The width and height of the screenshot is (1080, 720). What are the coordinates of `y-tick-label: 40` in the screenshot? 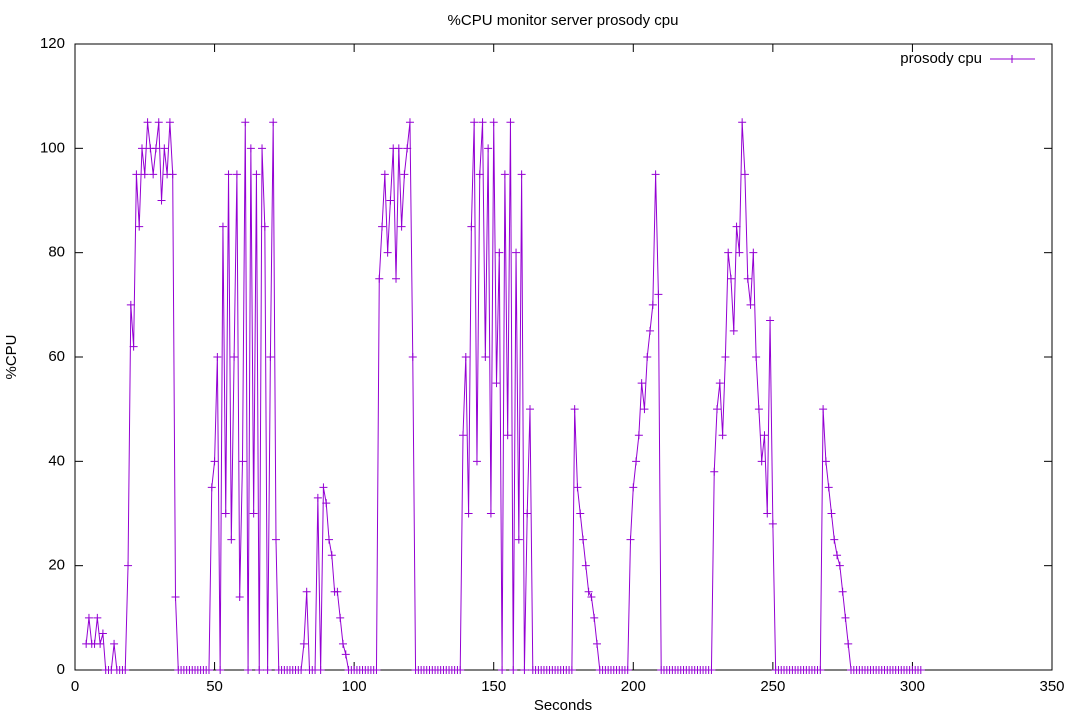 It's located at (56, 460).